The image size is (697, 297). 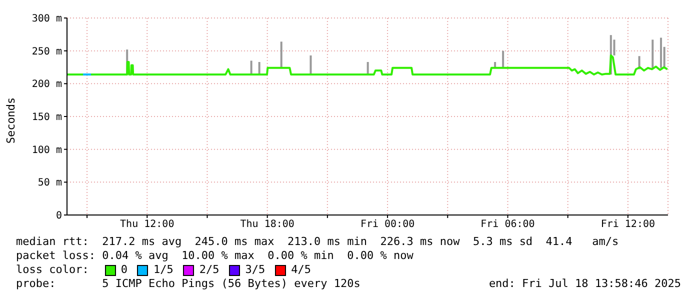 I want to click on y-tick-label: 250 m, so click(x=47, y=52).